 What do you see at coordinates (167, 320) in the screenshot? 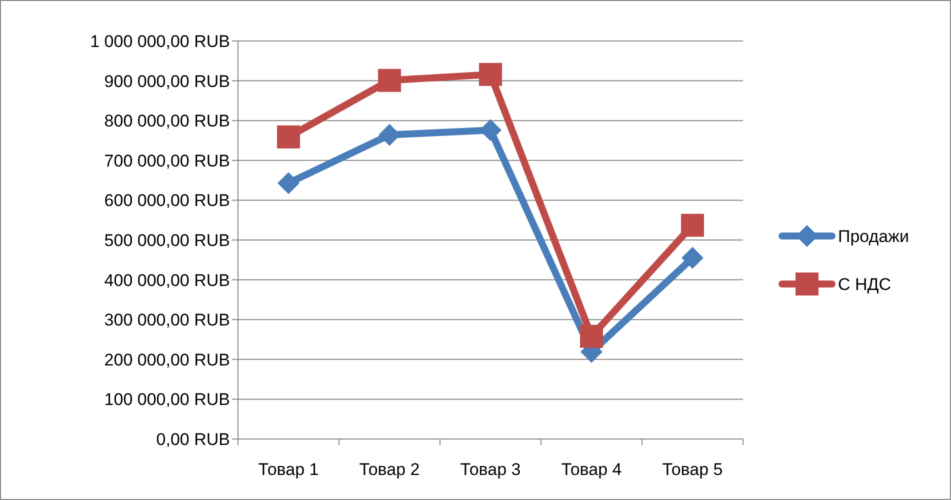
I see `y-tick-label: 300 000,00 RUB` at bounding box center [167, 320].